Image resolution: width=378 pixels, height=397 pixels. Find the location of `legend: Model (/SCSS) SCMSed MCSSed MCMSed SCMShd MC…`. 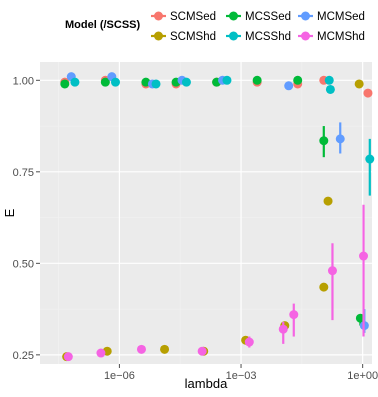

legend: Model (/SCSS) SCMSed MCSSed MCMSed SCMShd MC… is located at coordinates (215, 27).